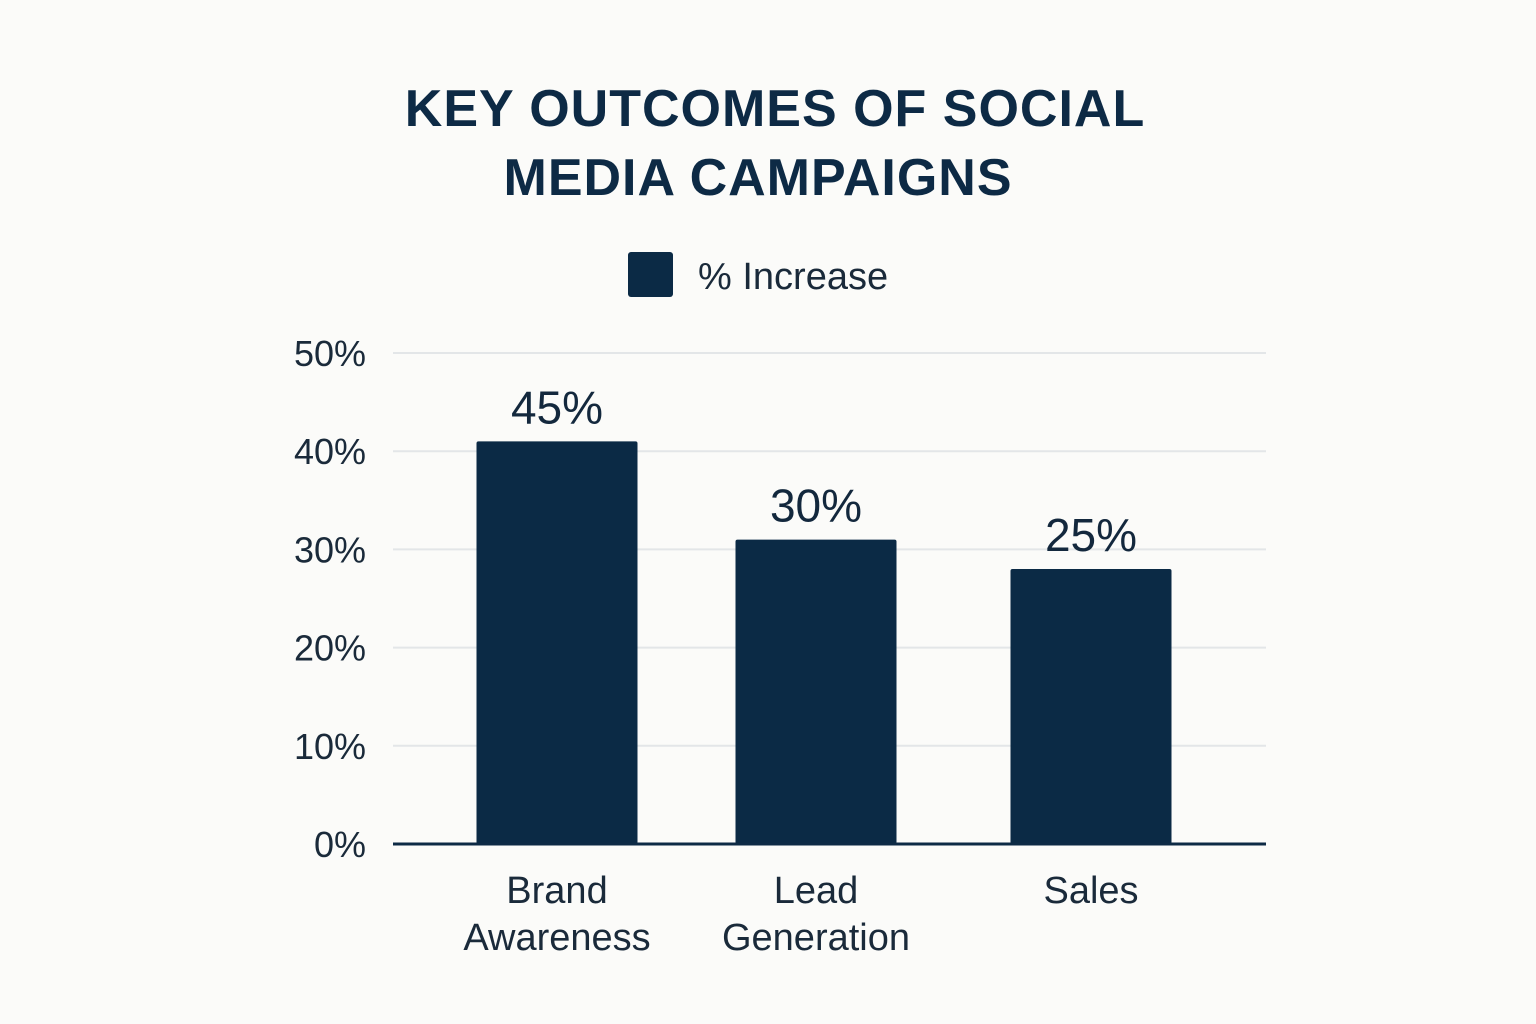 This screenshot has width=1536, height=1024. I want to click on y-tick-label: 0%, so click(340, 844).